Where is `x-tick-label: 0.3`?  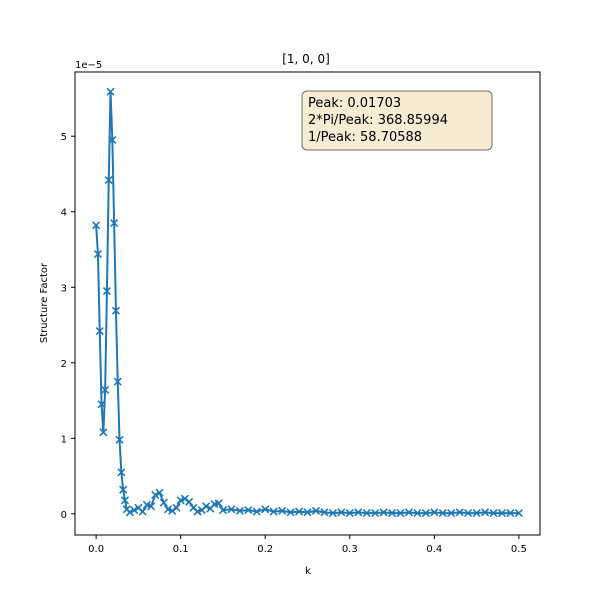 x-tick-label: 0.3 is located at coordinates (350, 549).